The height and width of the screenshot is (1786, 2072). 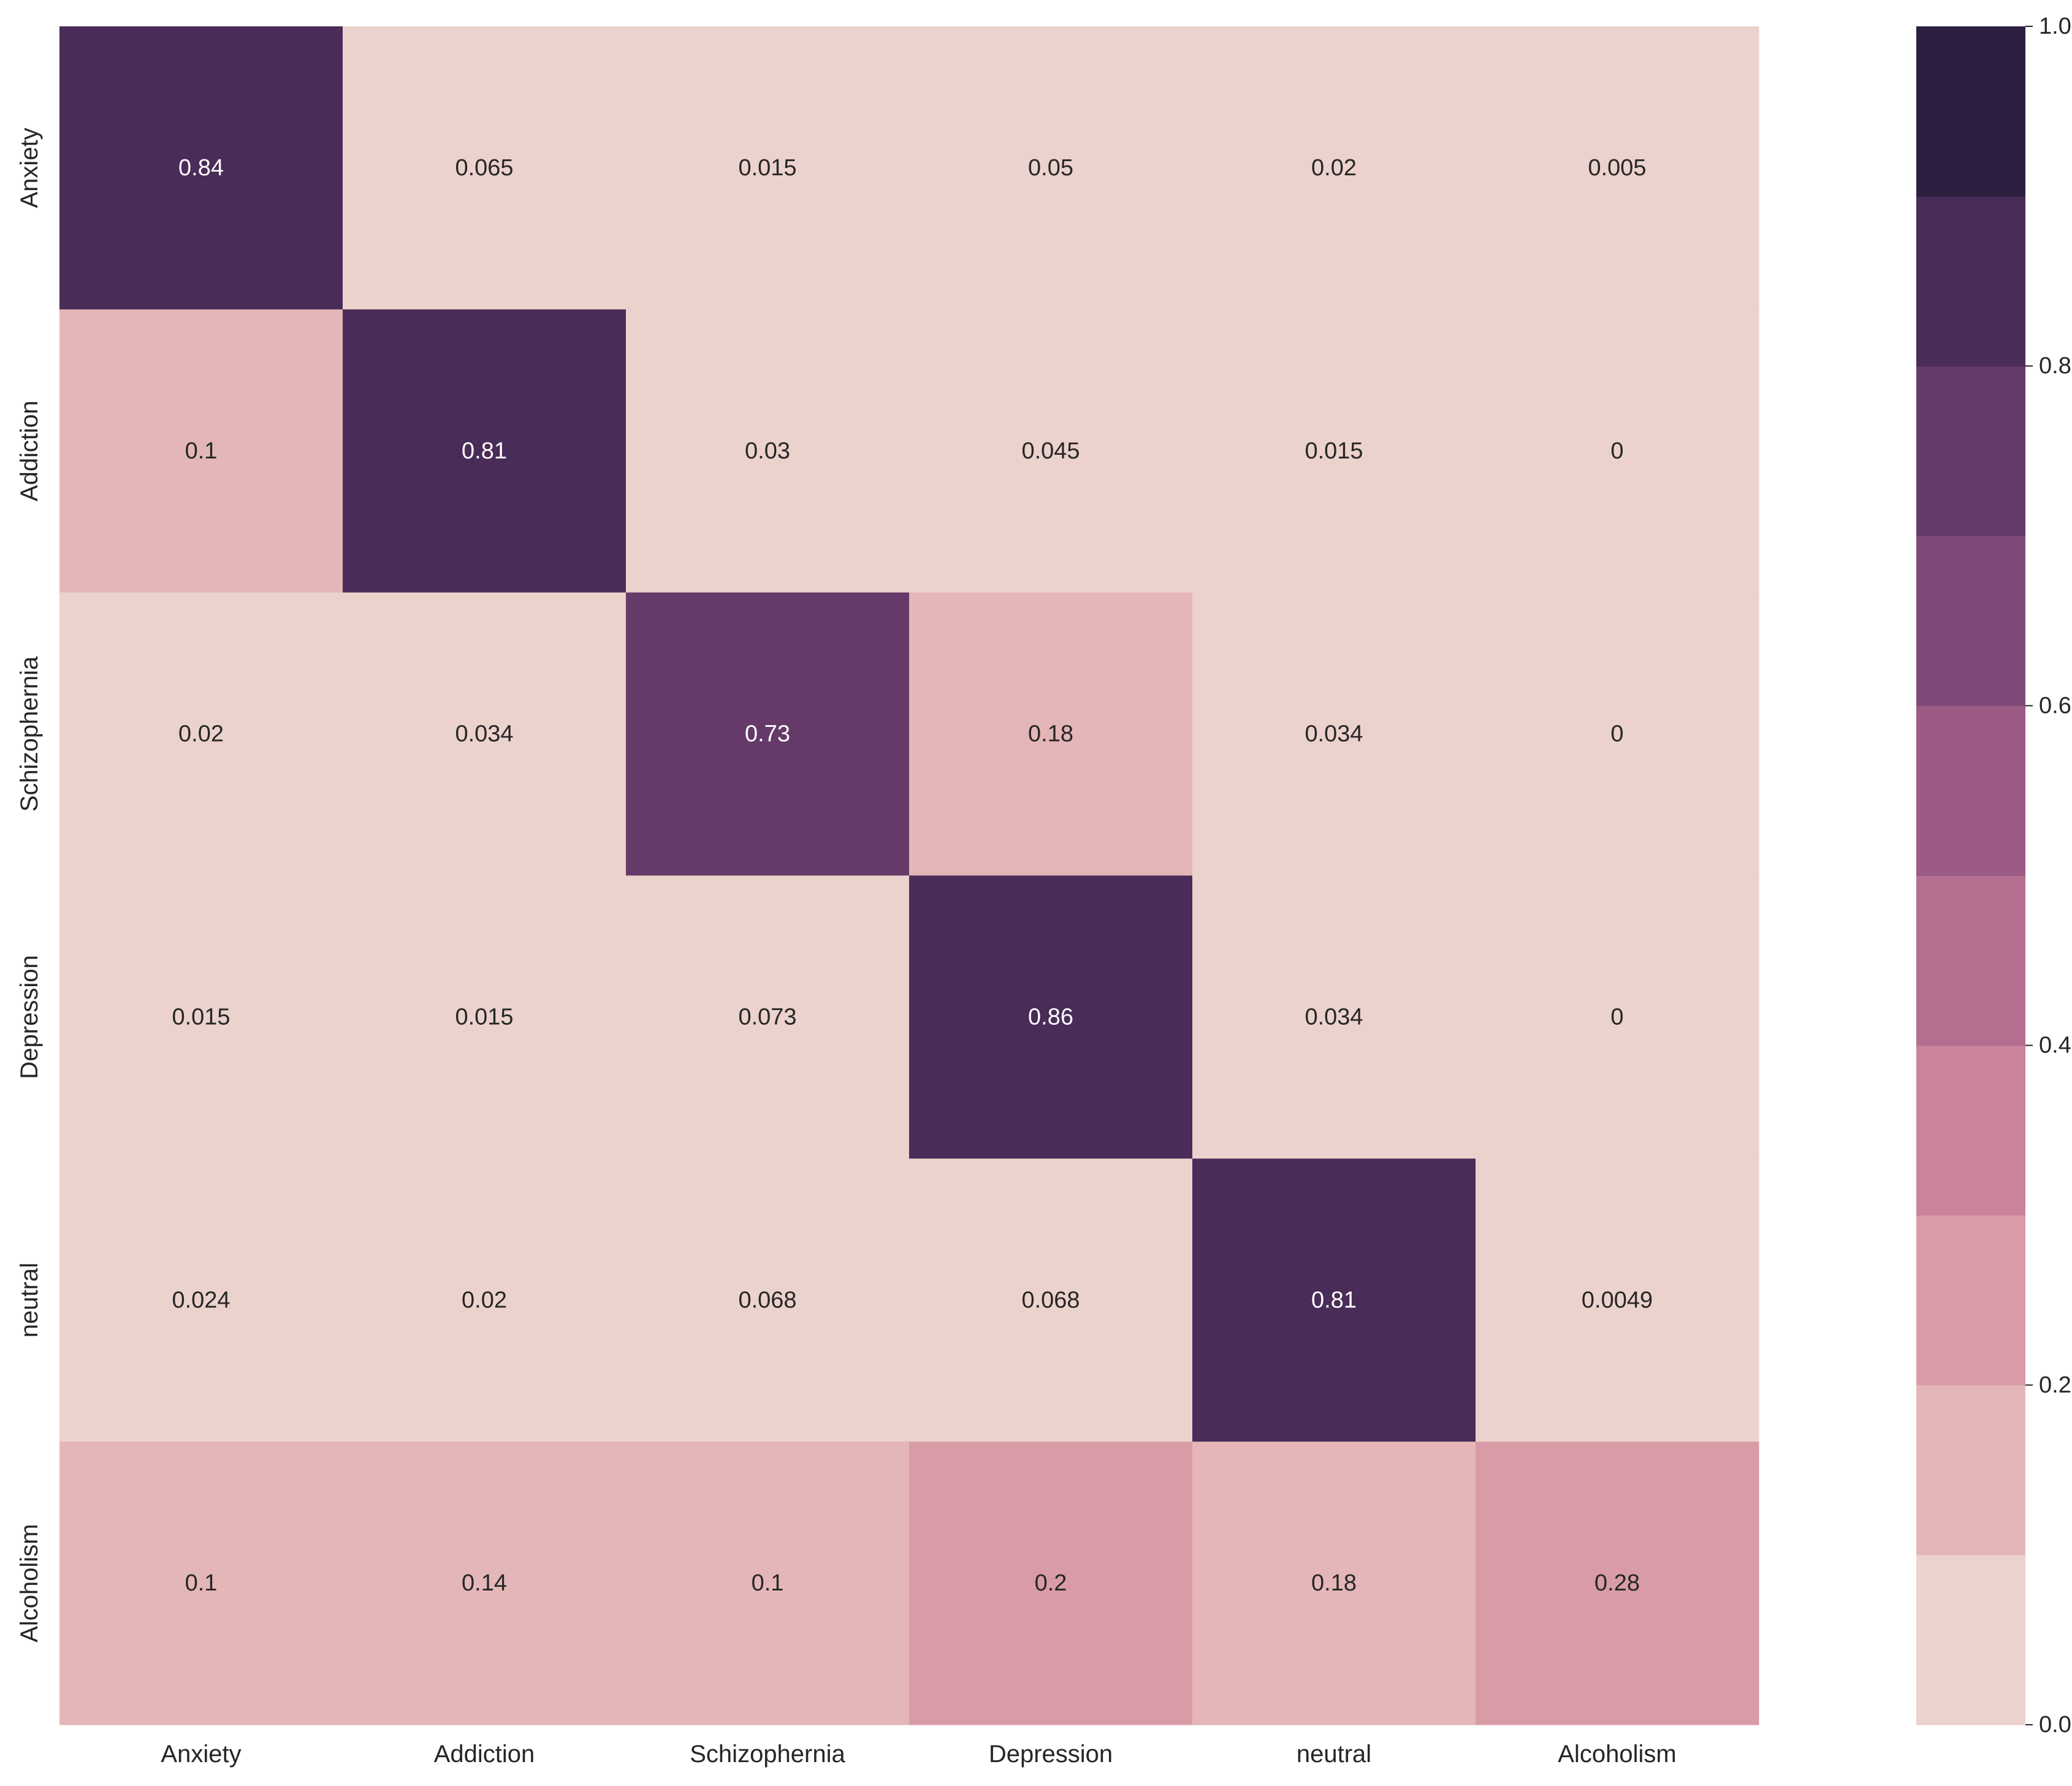 What do you see at coordinates (1334, 1754) in the screenshot?
I see `x-tick-label: neutral` at bounding box center [1334, 1754].